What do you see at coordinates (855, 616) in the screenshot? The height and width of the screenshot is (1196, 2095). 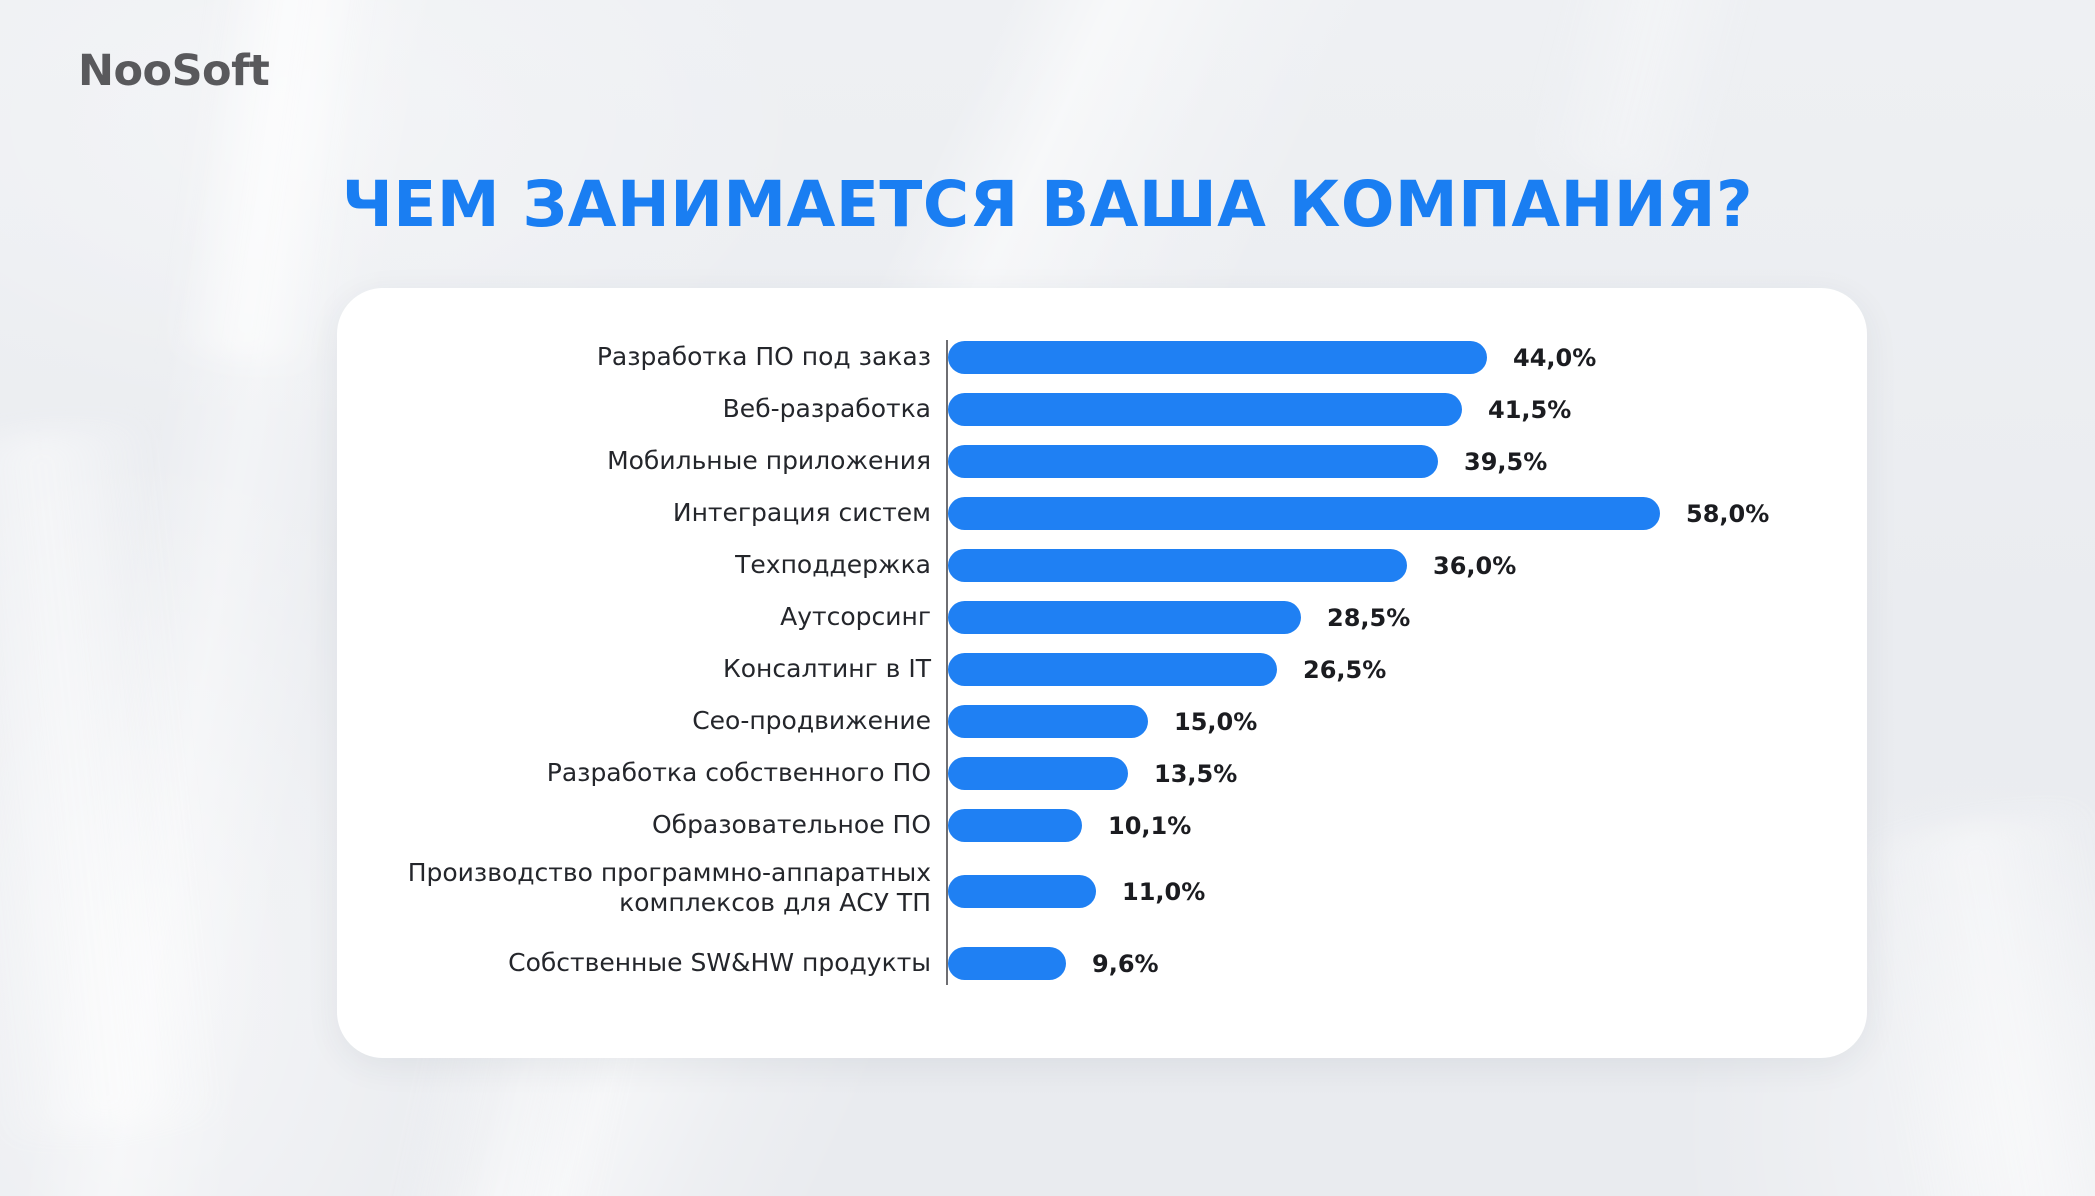 I see `bar-category-label: Аутсорсинг` at bounding box center [855, 616].